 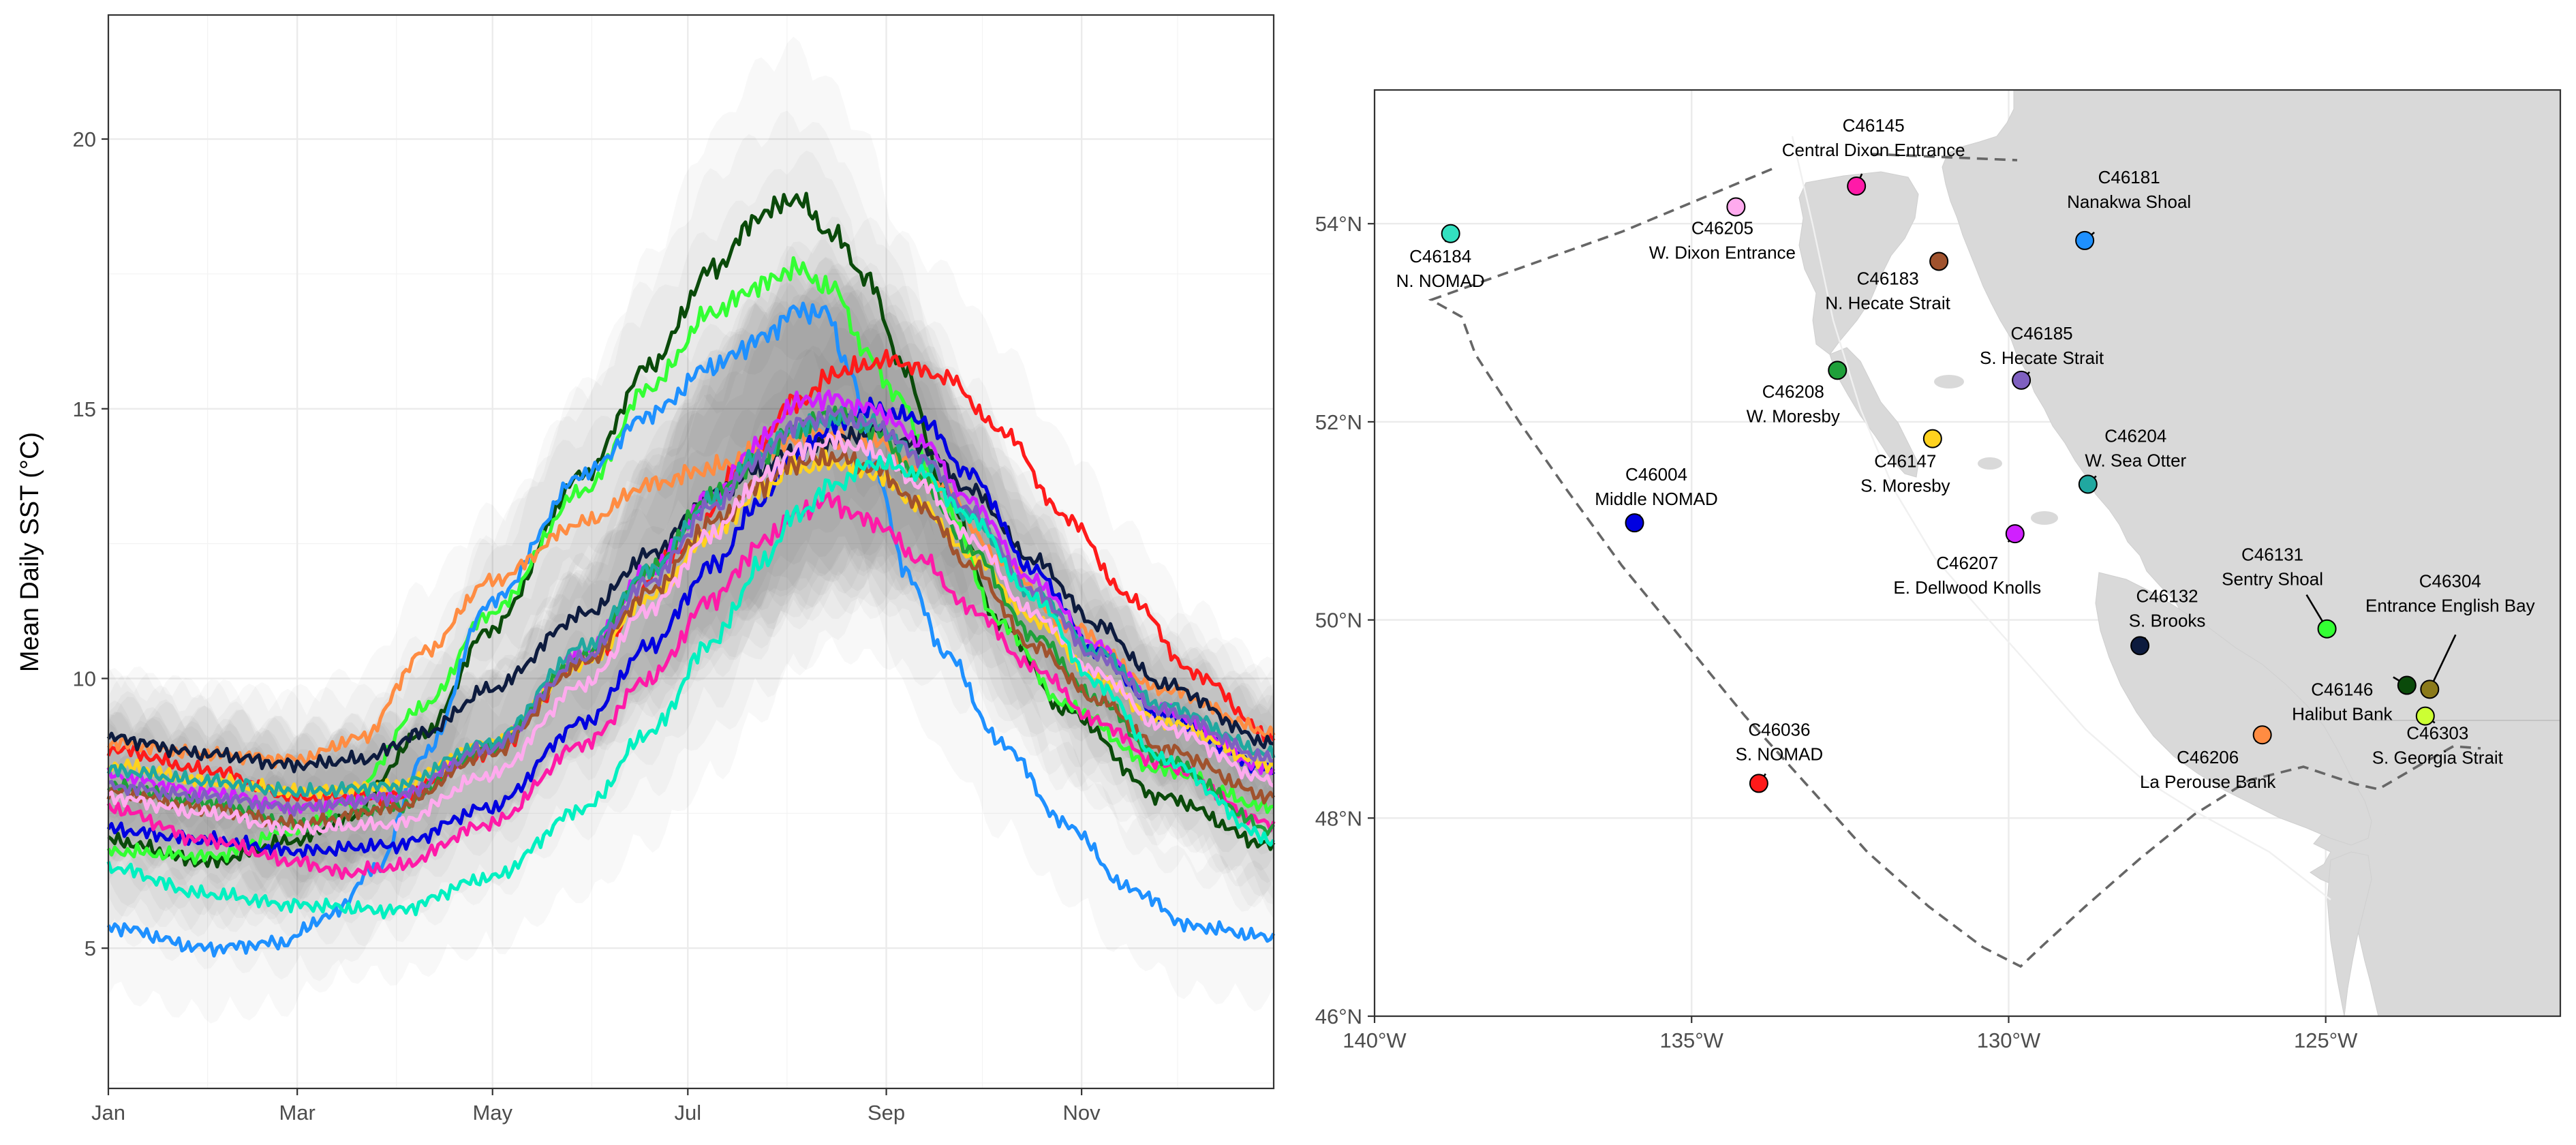 I want to click on station-c46208: C46208 W. Moresby, so click(x=1797, y=394).